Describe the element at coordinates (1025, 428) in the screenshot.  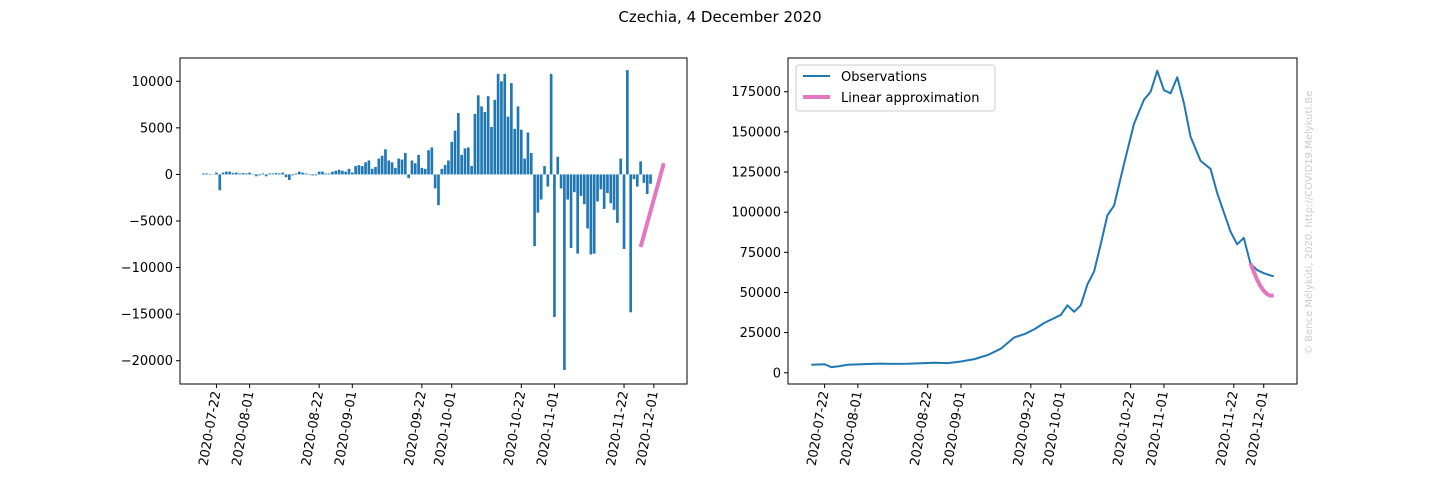
I see `x-tick-label: 2020-09-22` at that location.